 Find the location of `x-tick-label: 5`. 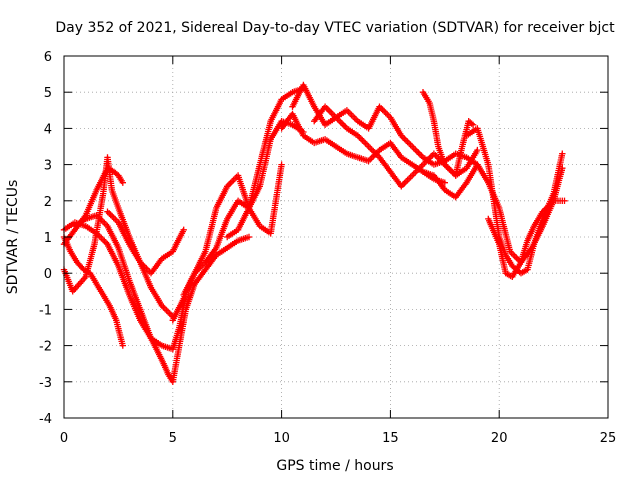

x-tick-label: 5 is located at coordinates (173, 438).